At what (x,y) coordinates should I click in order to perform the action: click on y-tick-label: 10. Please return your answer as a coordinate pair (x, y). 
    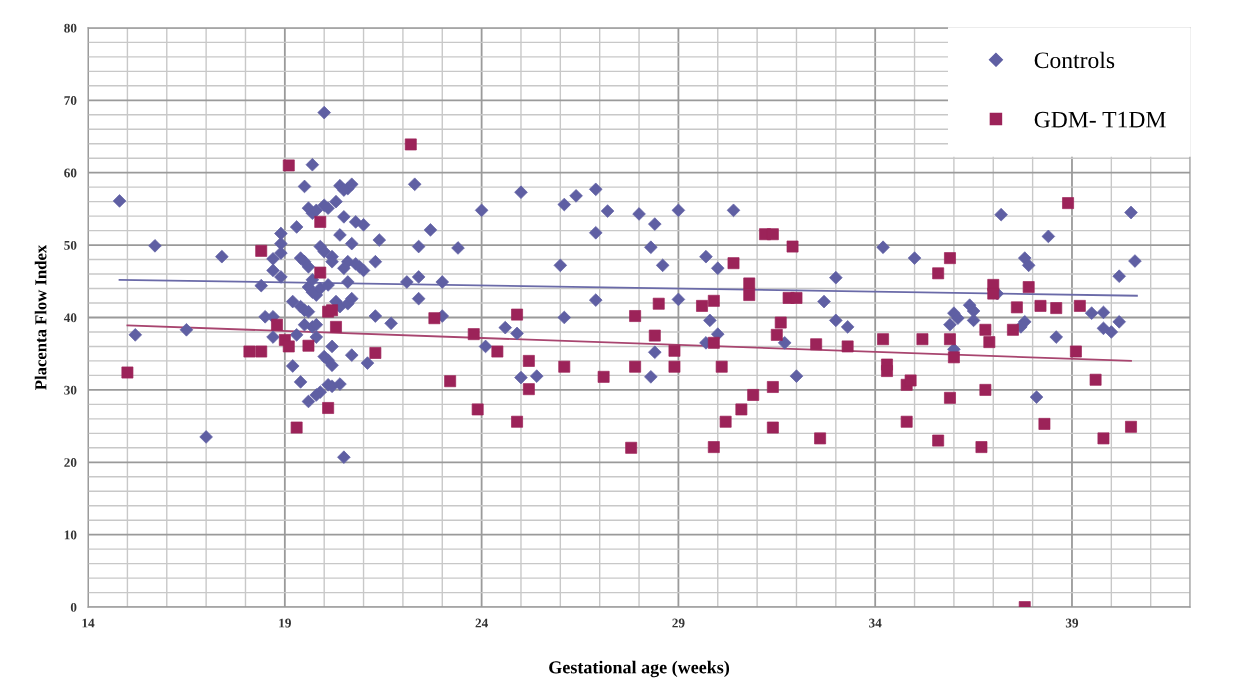
    Looking at the image, I should click on (70, 535).